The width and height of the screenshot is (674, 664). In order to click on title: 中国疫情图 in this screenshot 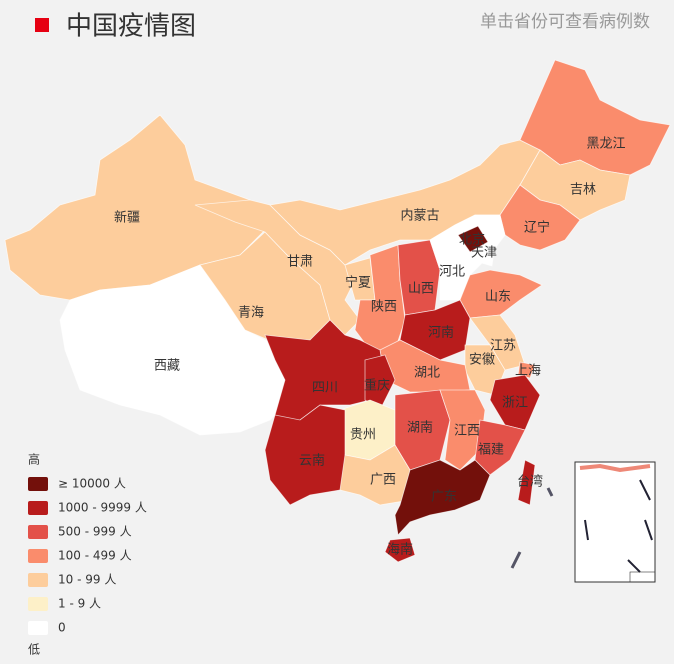, I will do `click(131, 27)`.